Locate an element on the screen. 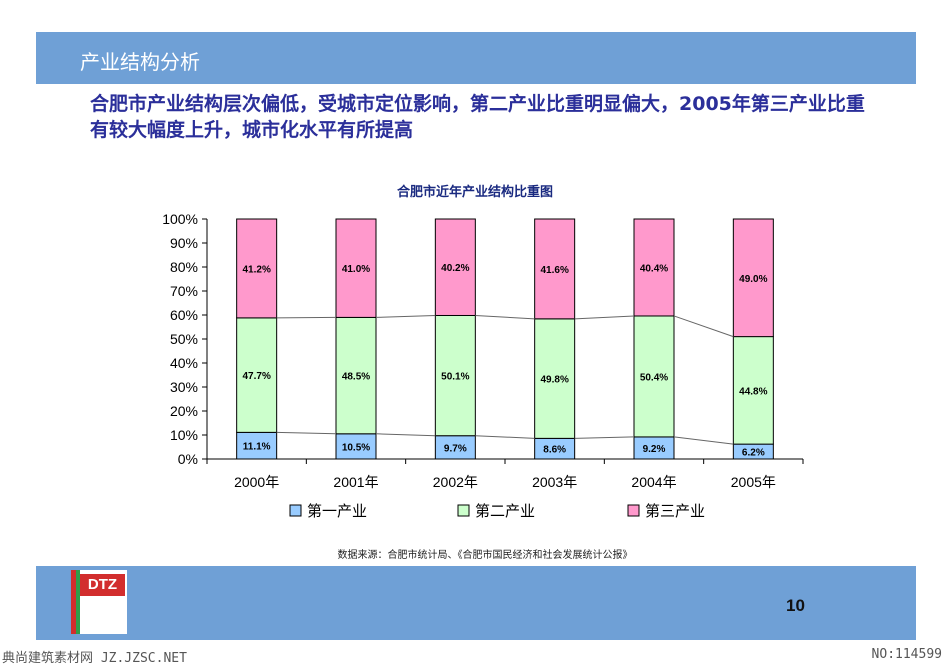 The height and width of the screenshot is (671, 950). logo-green-stripe is located at coordinates (78, 602).